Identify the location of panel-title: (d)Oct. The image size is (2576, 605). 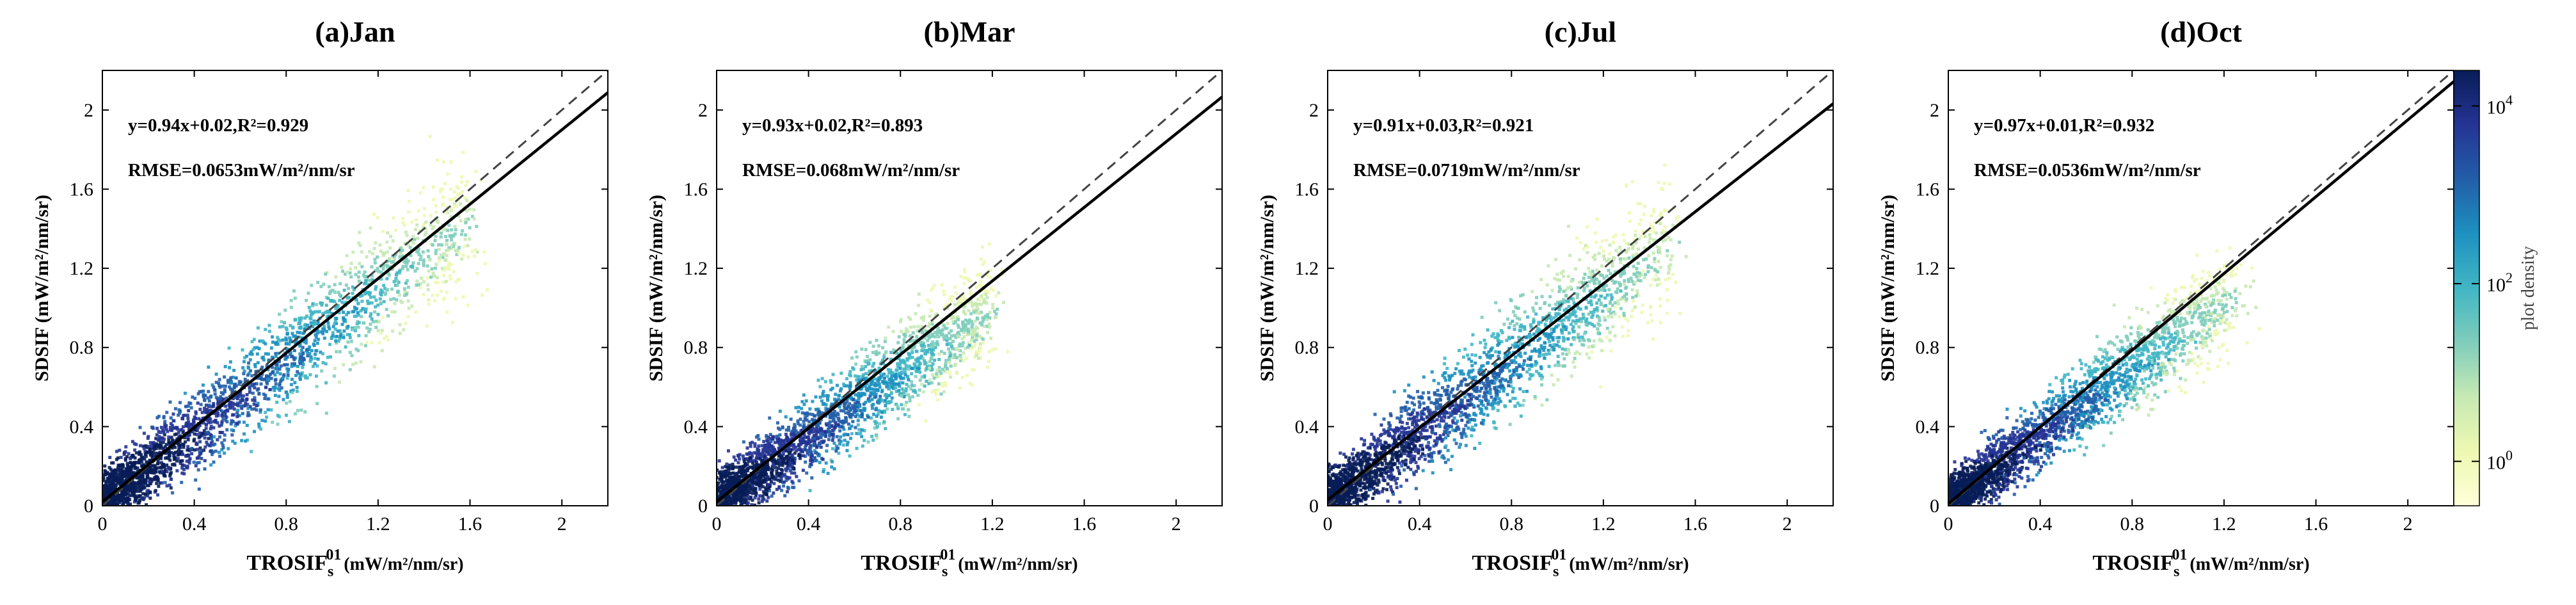
(2201, 31).